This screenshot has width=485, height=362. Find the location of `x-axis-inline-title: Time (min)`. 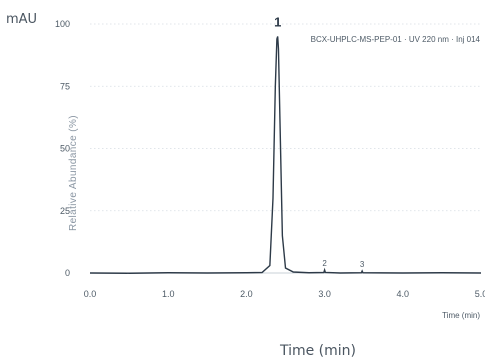

x-axis-inline-title: Time (min) is located at coordinates (461, 315).